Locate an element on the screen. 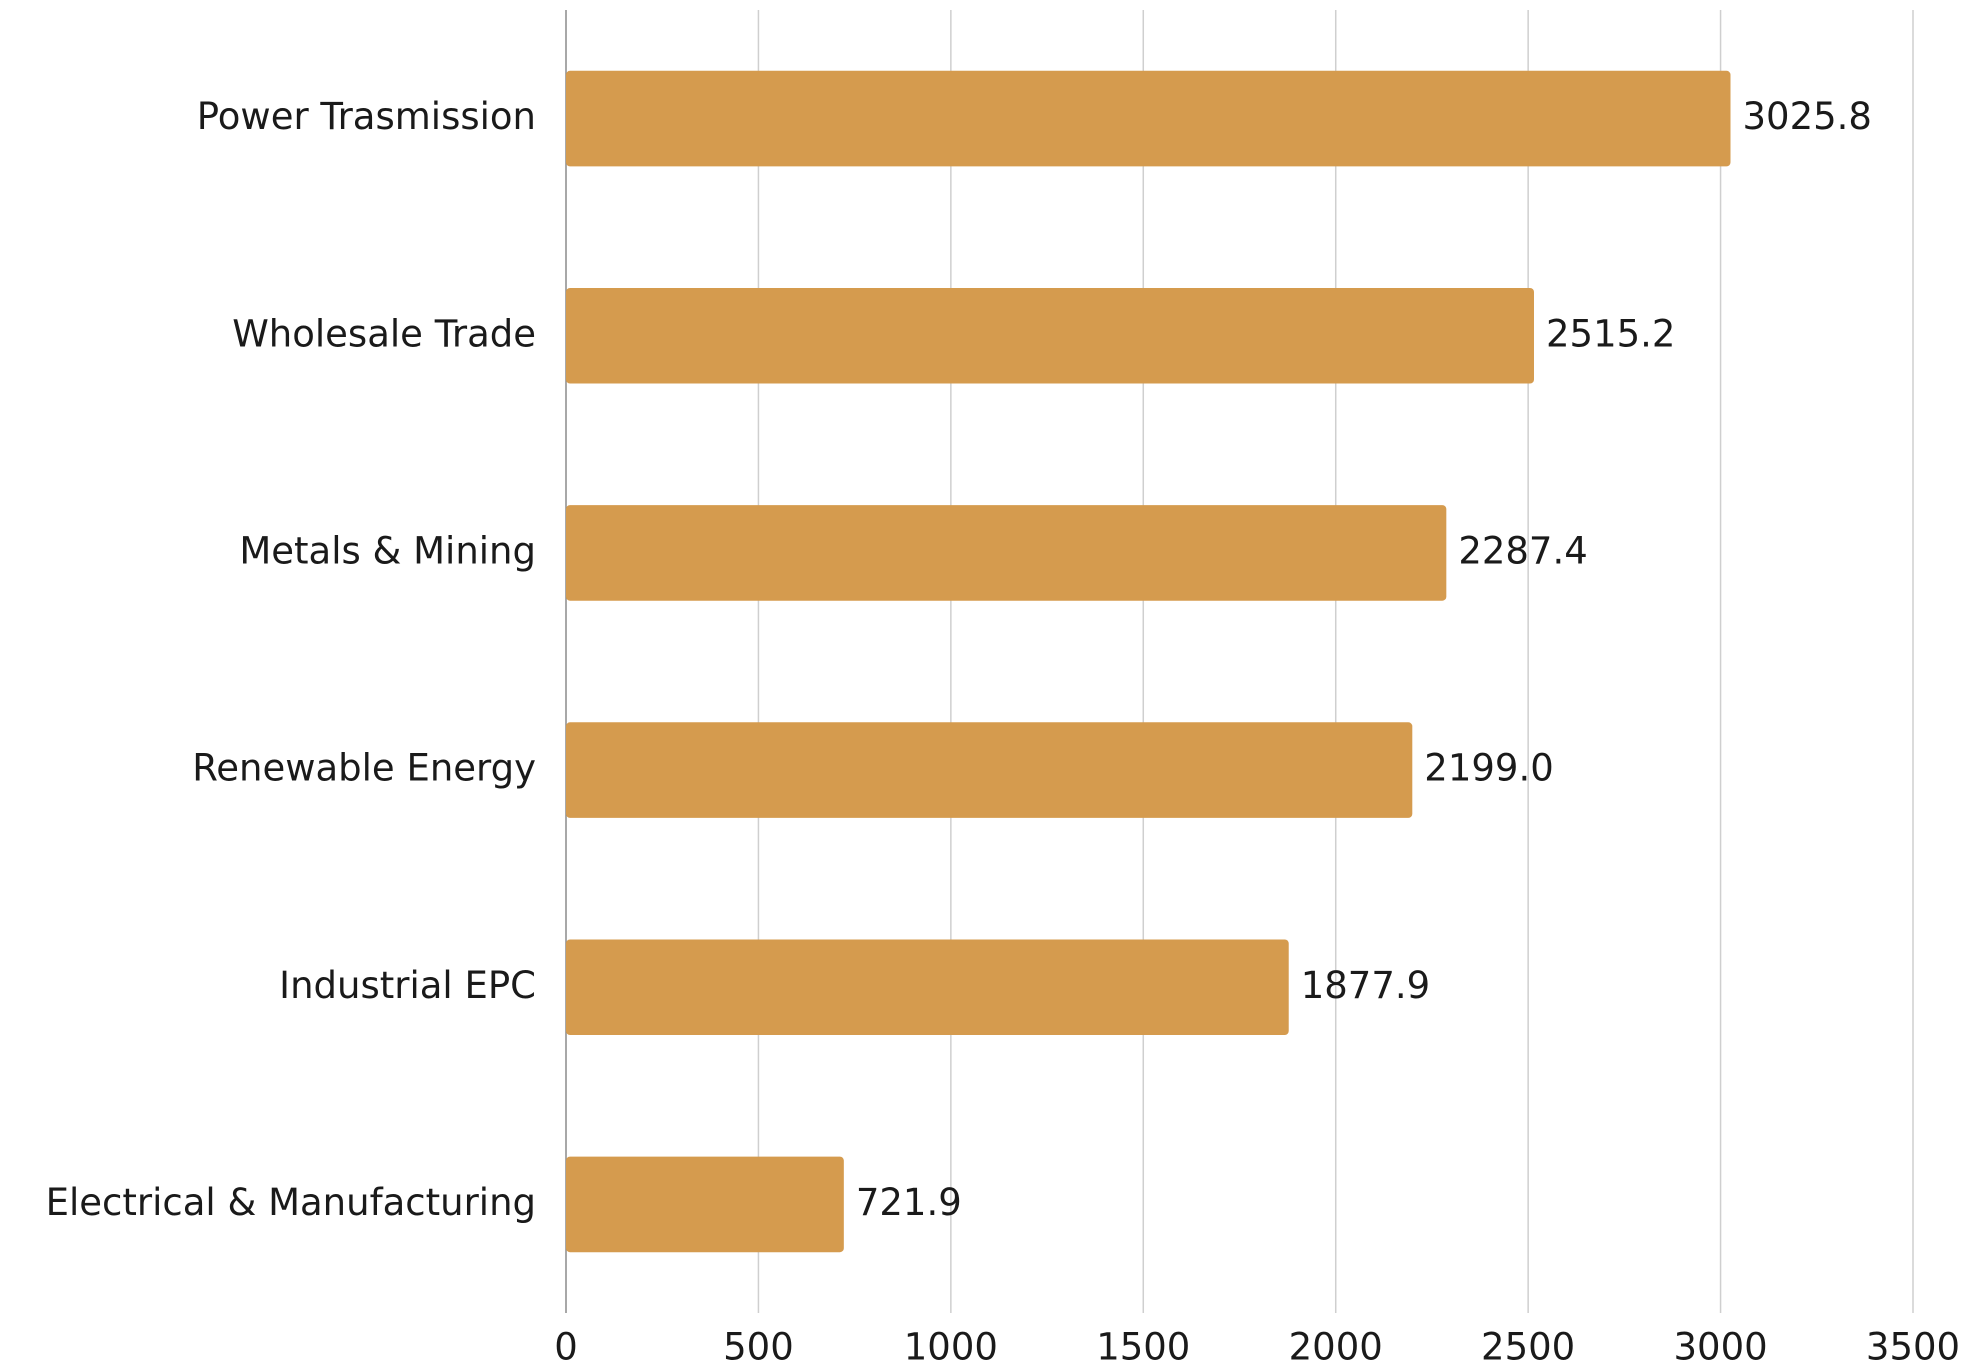 This screenshot has width=1964, height=1369. x-tick-label: 3000 is located at coordinates (1720, 1347).